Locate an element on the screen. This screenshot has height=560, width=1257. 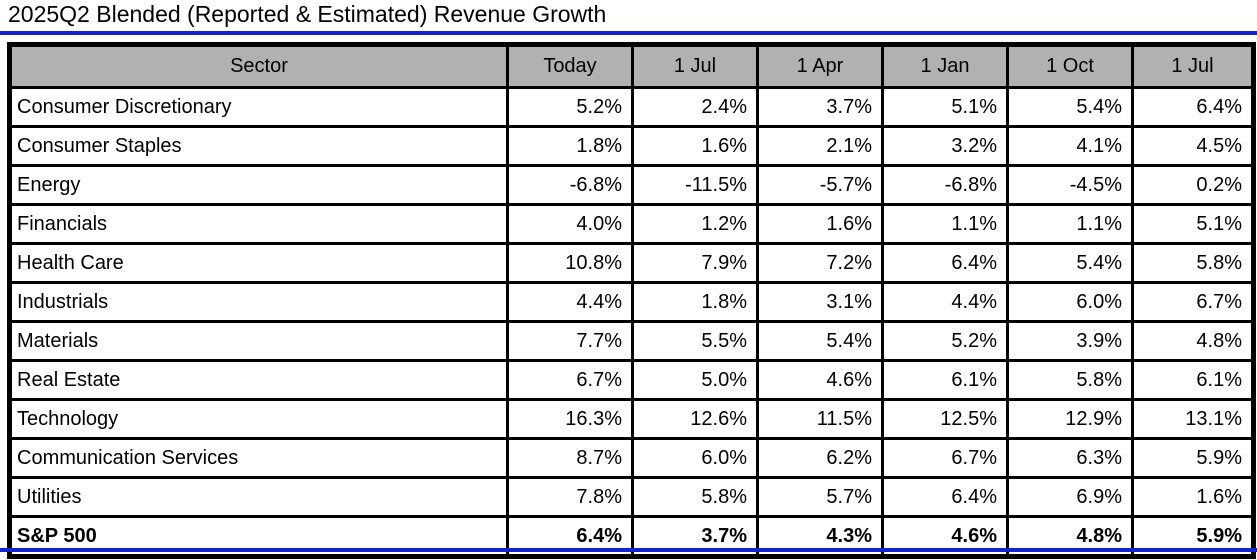
value-cell: 13.1% is located at coordinates (1193, 419).